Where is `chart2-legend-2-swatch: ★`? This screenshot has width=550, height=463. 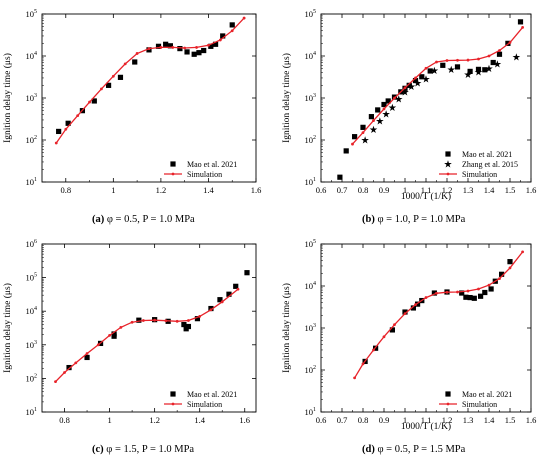
chart2-legend-2-swatch: ★ is located at coordinates (448, 165).